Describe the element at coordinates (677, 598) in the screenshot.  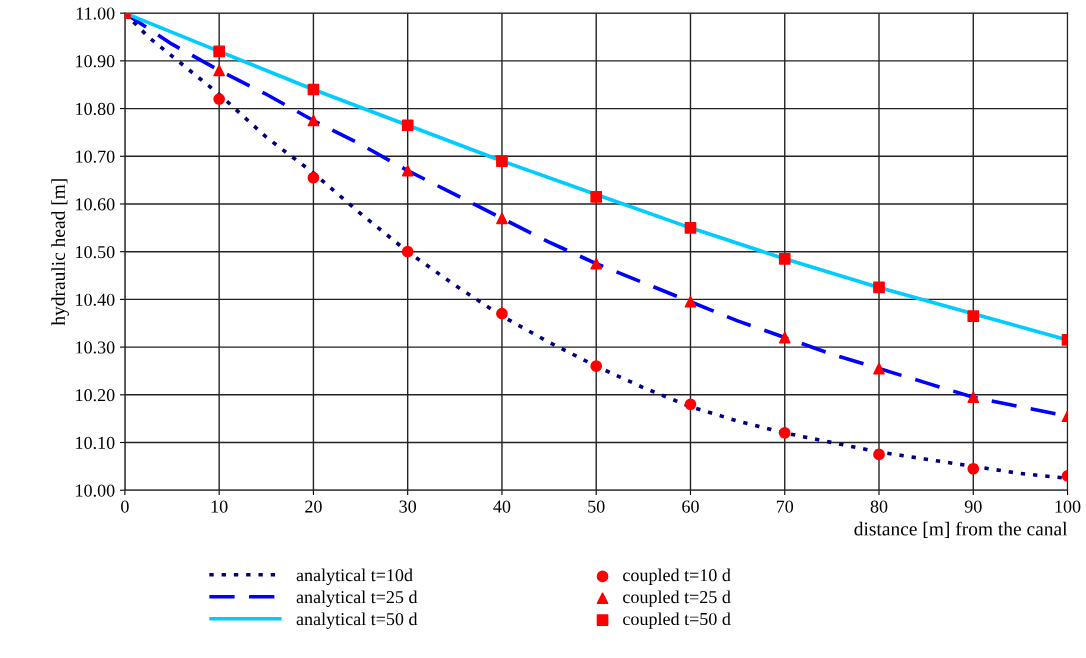
I see `legend-label: coupled t=25 d` at that location.